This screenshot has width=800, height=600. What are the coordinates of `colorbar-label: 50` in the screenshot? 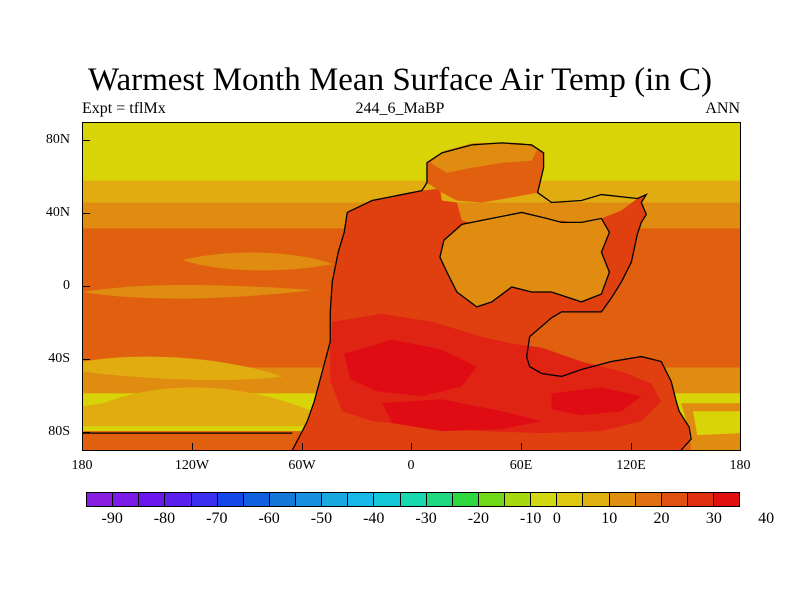 It's located at (796, 519).